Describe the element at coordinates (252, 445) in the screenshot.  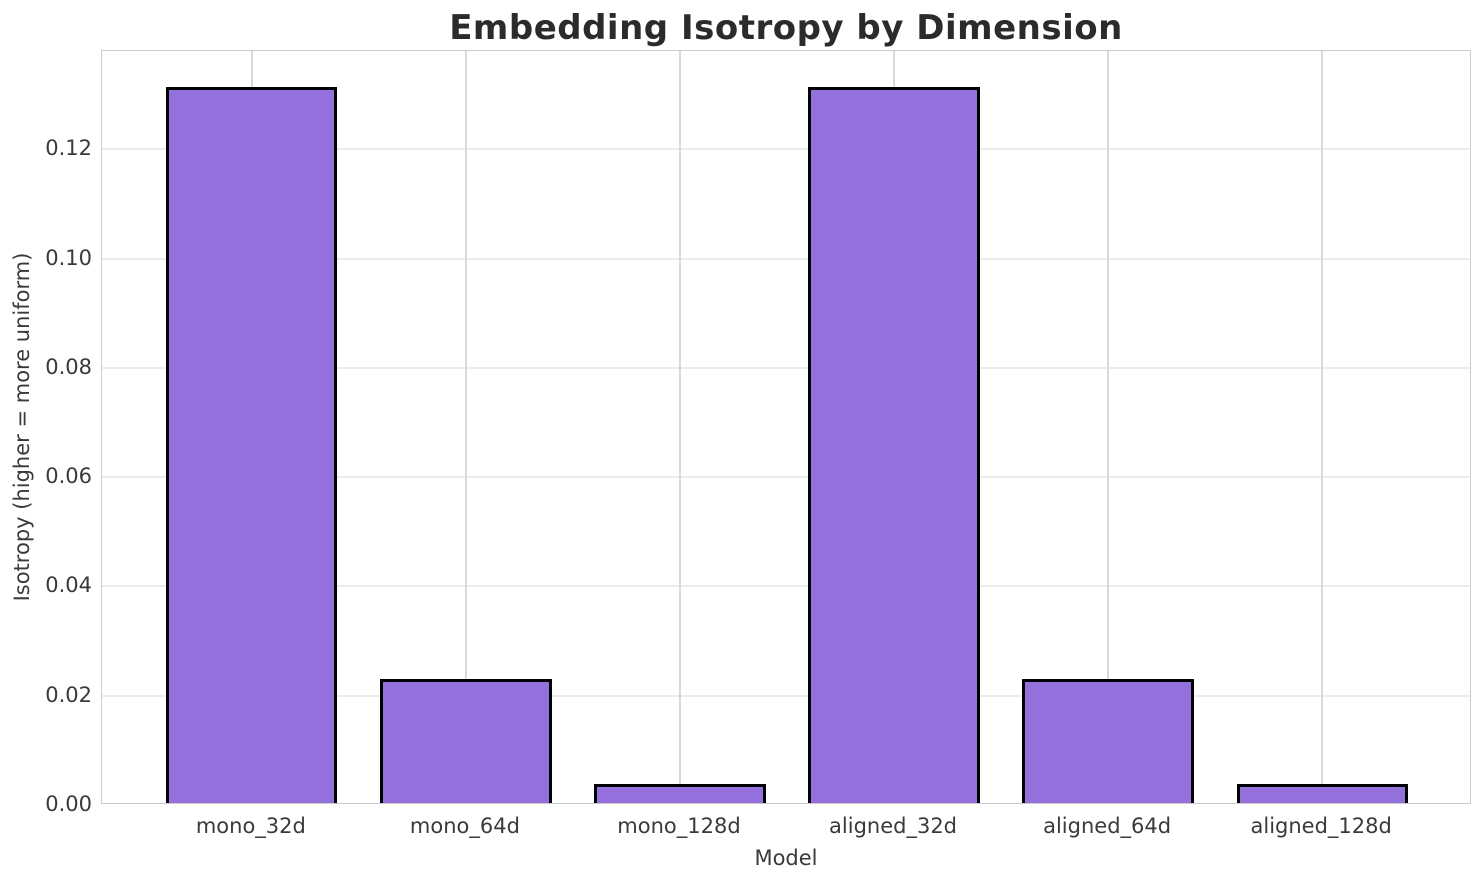
I see `bar-mono_32d` at that location.